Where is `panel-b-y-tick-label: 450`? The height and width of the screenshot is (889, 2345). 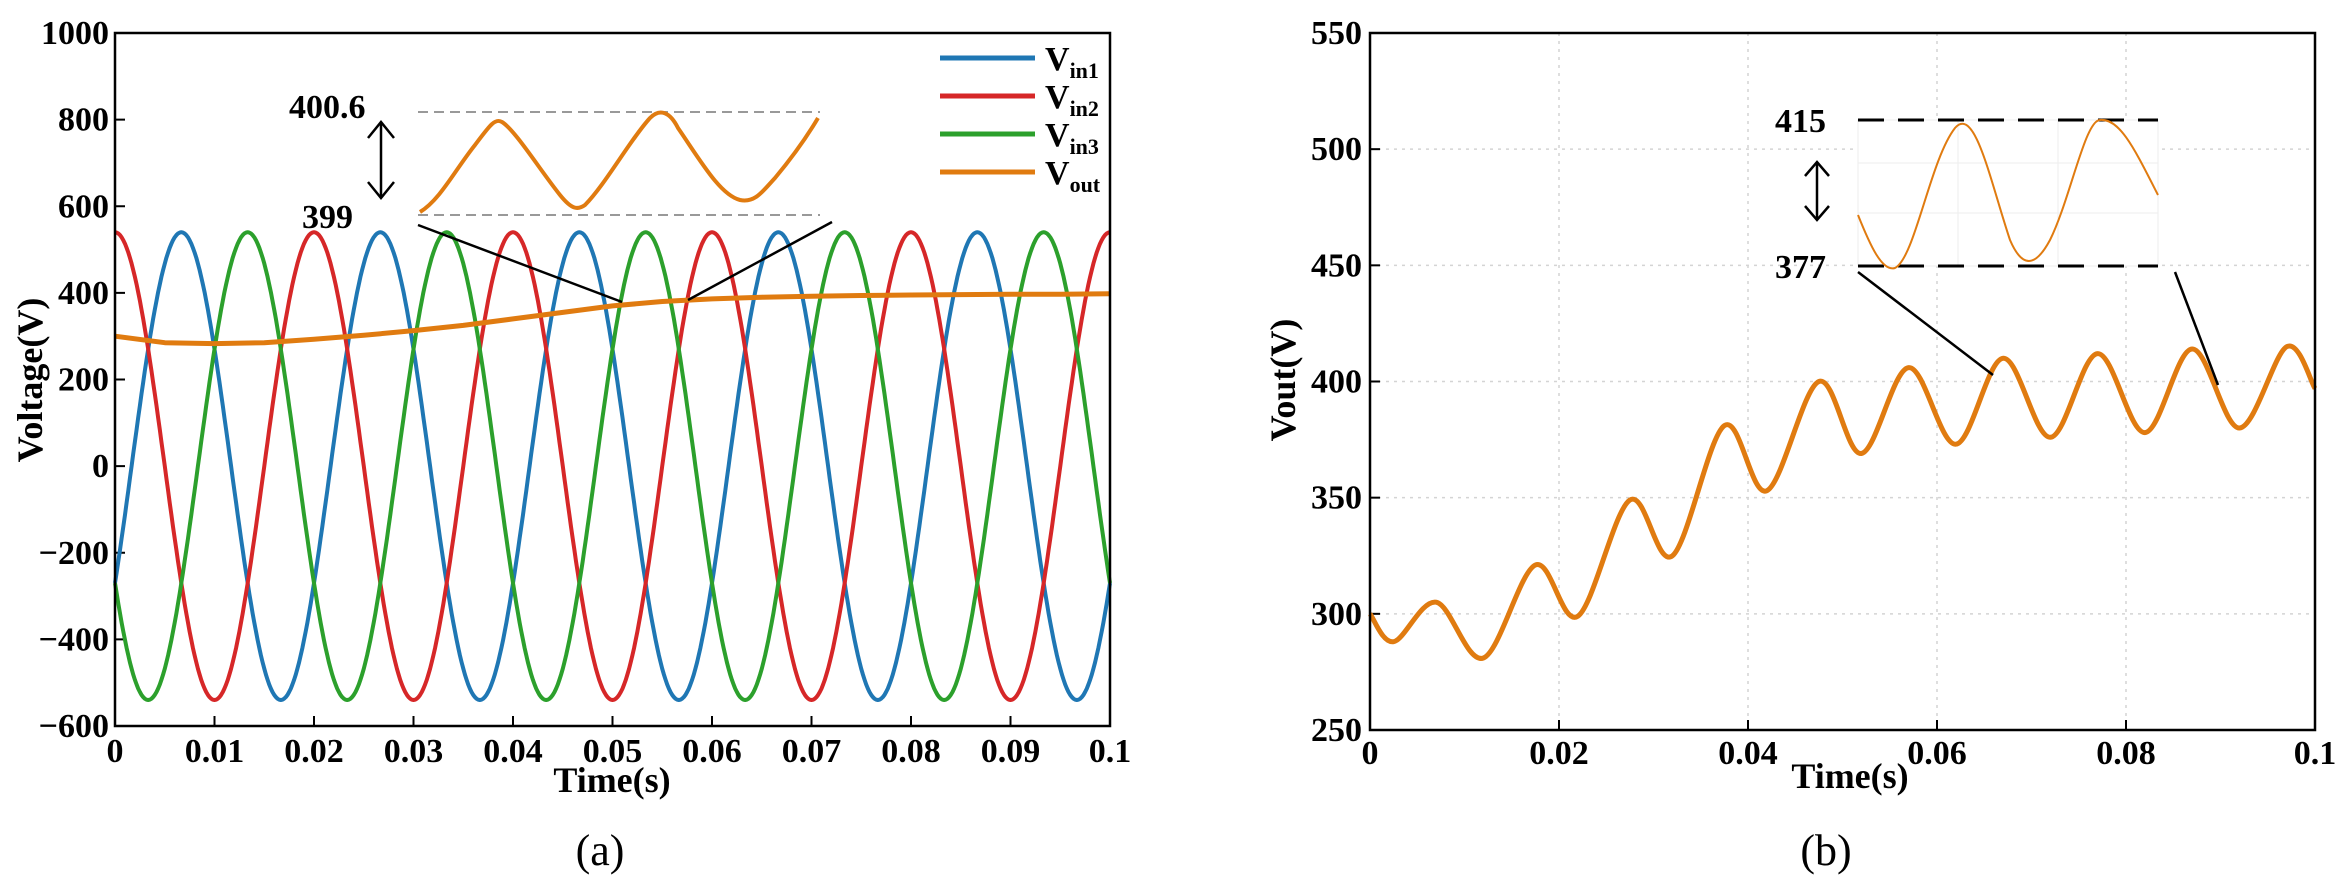 panel-b-y-tick-label: 450 is located at coordinates (1336, 265).